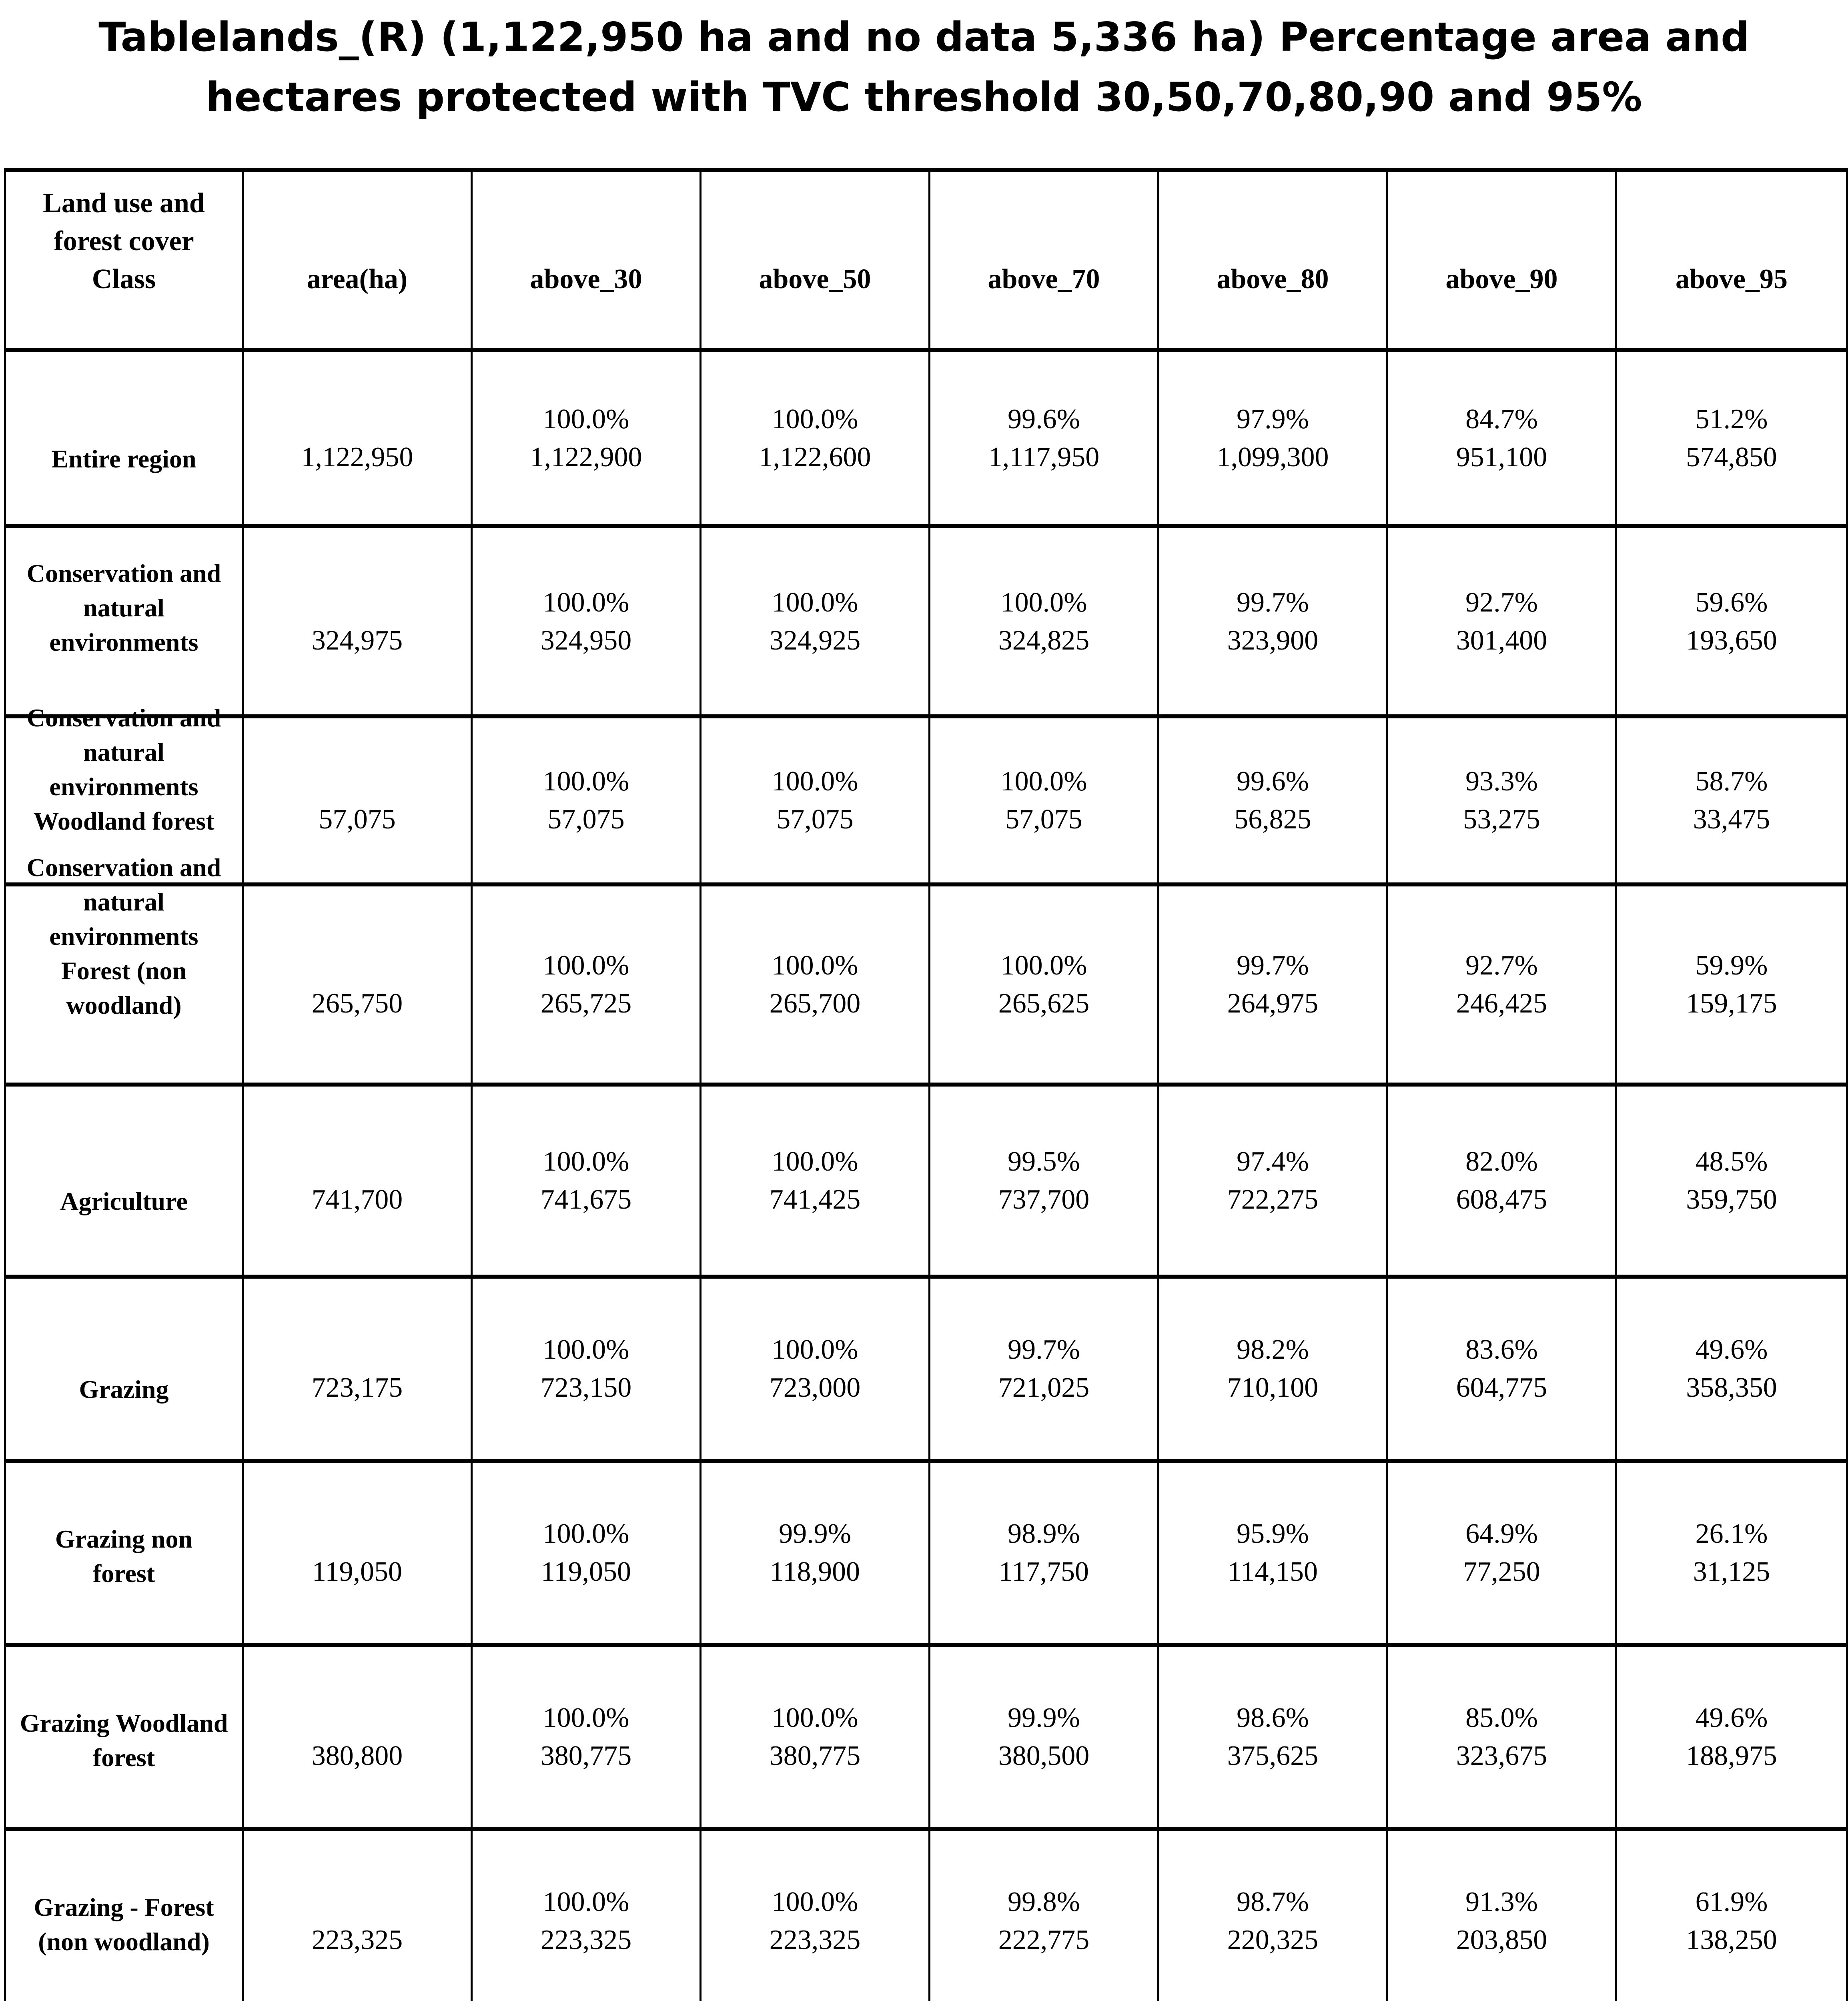 This screenshot has height=2001, width=1848. I want to click on text-line: 138,250, so click(1731, 1940).